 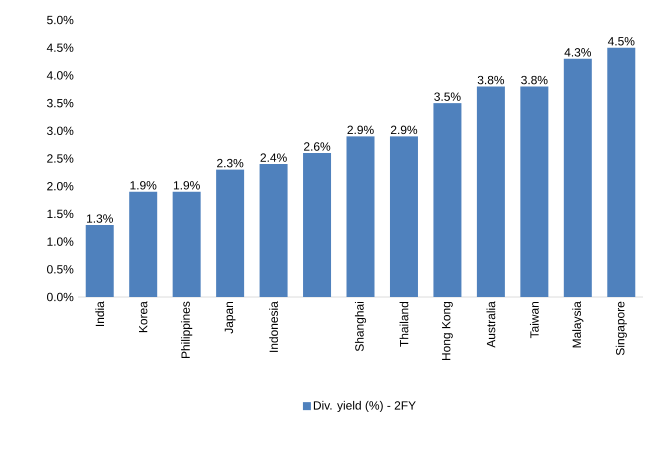 I want to click on data-label: 2.6%, so click(x=317, y=146).